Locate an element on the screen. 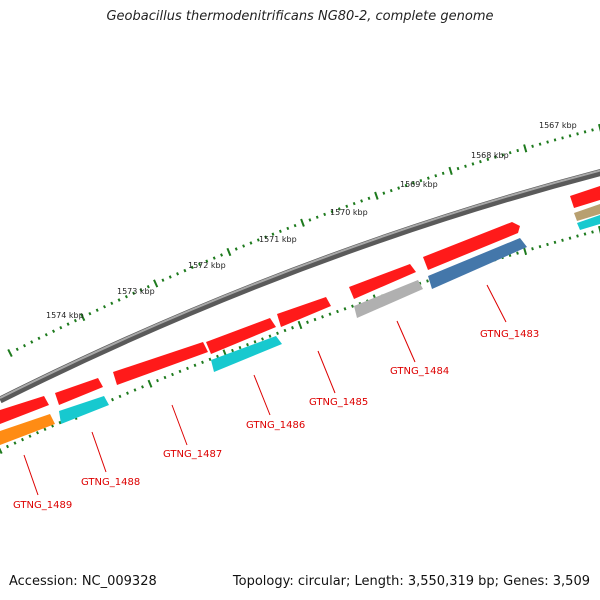 The width and height of the screenshot is (600, 600). gene-orange-feature is located at coordinates (27, 429).